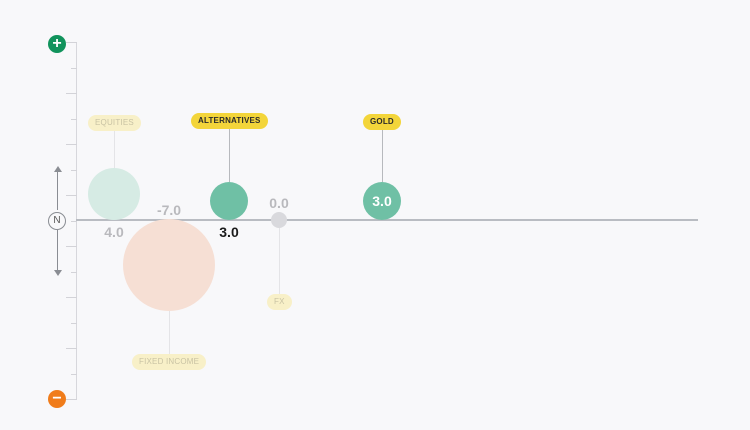 The image size is (750, 430). Describe the element at coordinates (229, 232) in the screenshot. I see `alternatives-value: 3.0` at that location.